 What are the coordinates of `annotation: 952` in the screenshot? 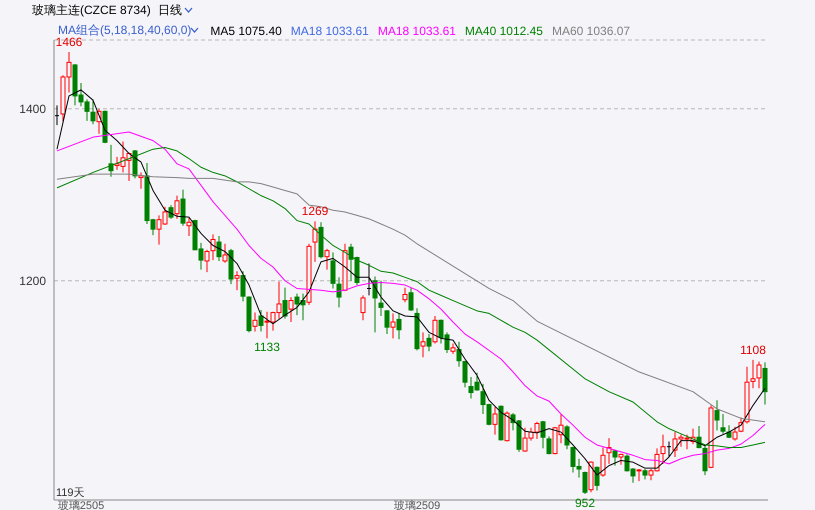 It's located at (585, 503).